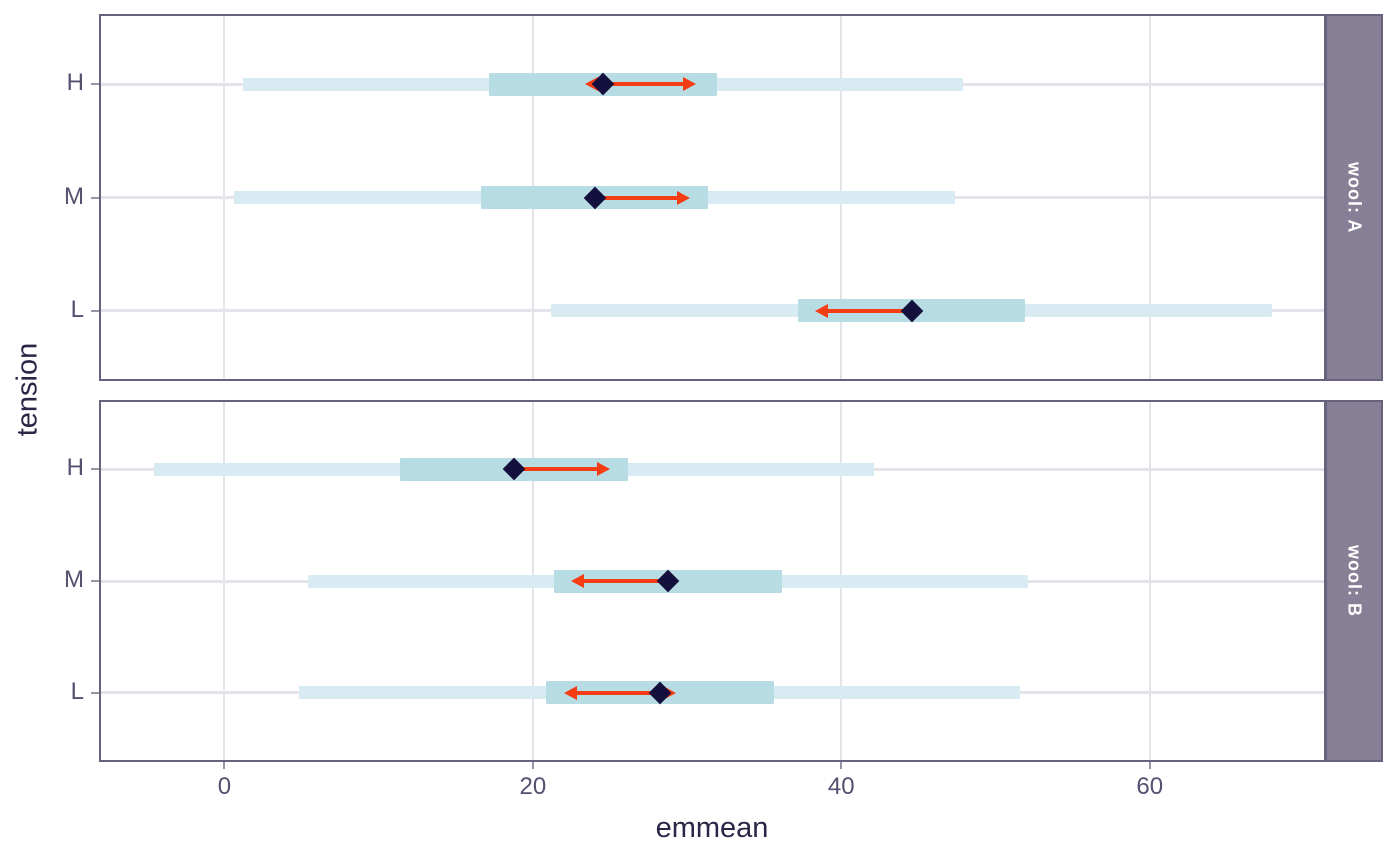 This screenshot has height=866, width=1400. Describe the element at coordinates (533, 786) in the screenshot. I see `x-tick-label: 20` at that location.